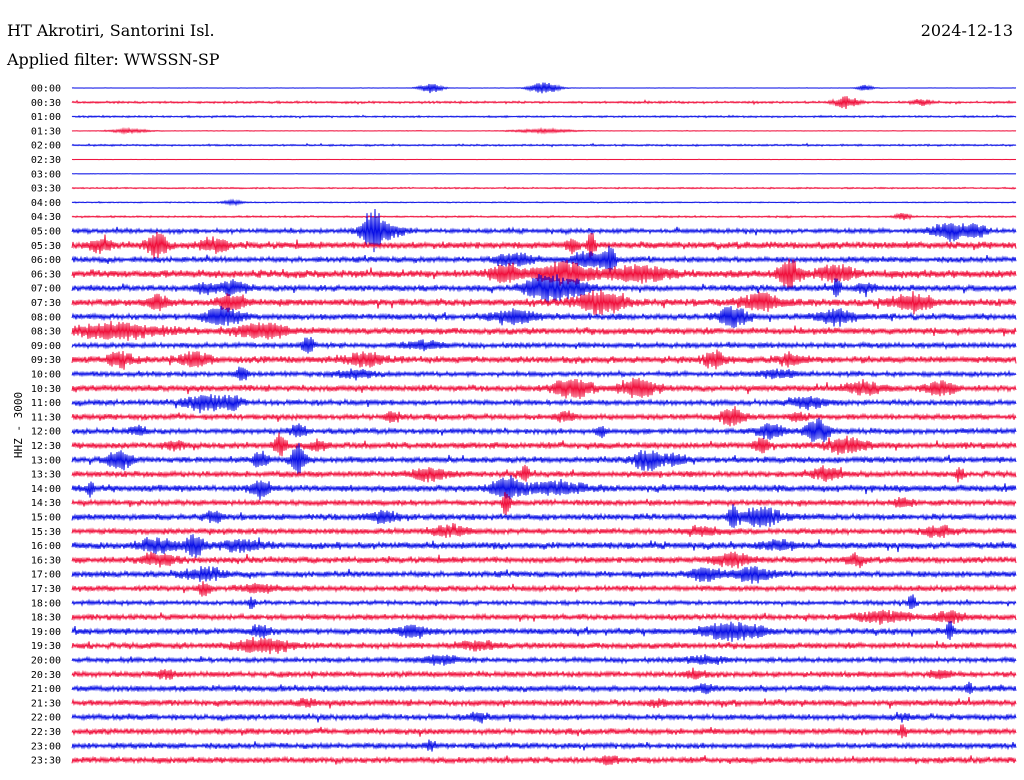 This screenshot has width=1024, height=780. What do you see at coordinates (46, 246) in the screenshot?
I see `time-tick-label: 05:30` at bounding box center [46, 246].